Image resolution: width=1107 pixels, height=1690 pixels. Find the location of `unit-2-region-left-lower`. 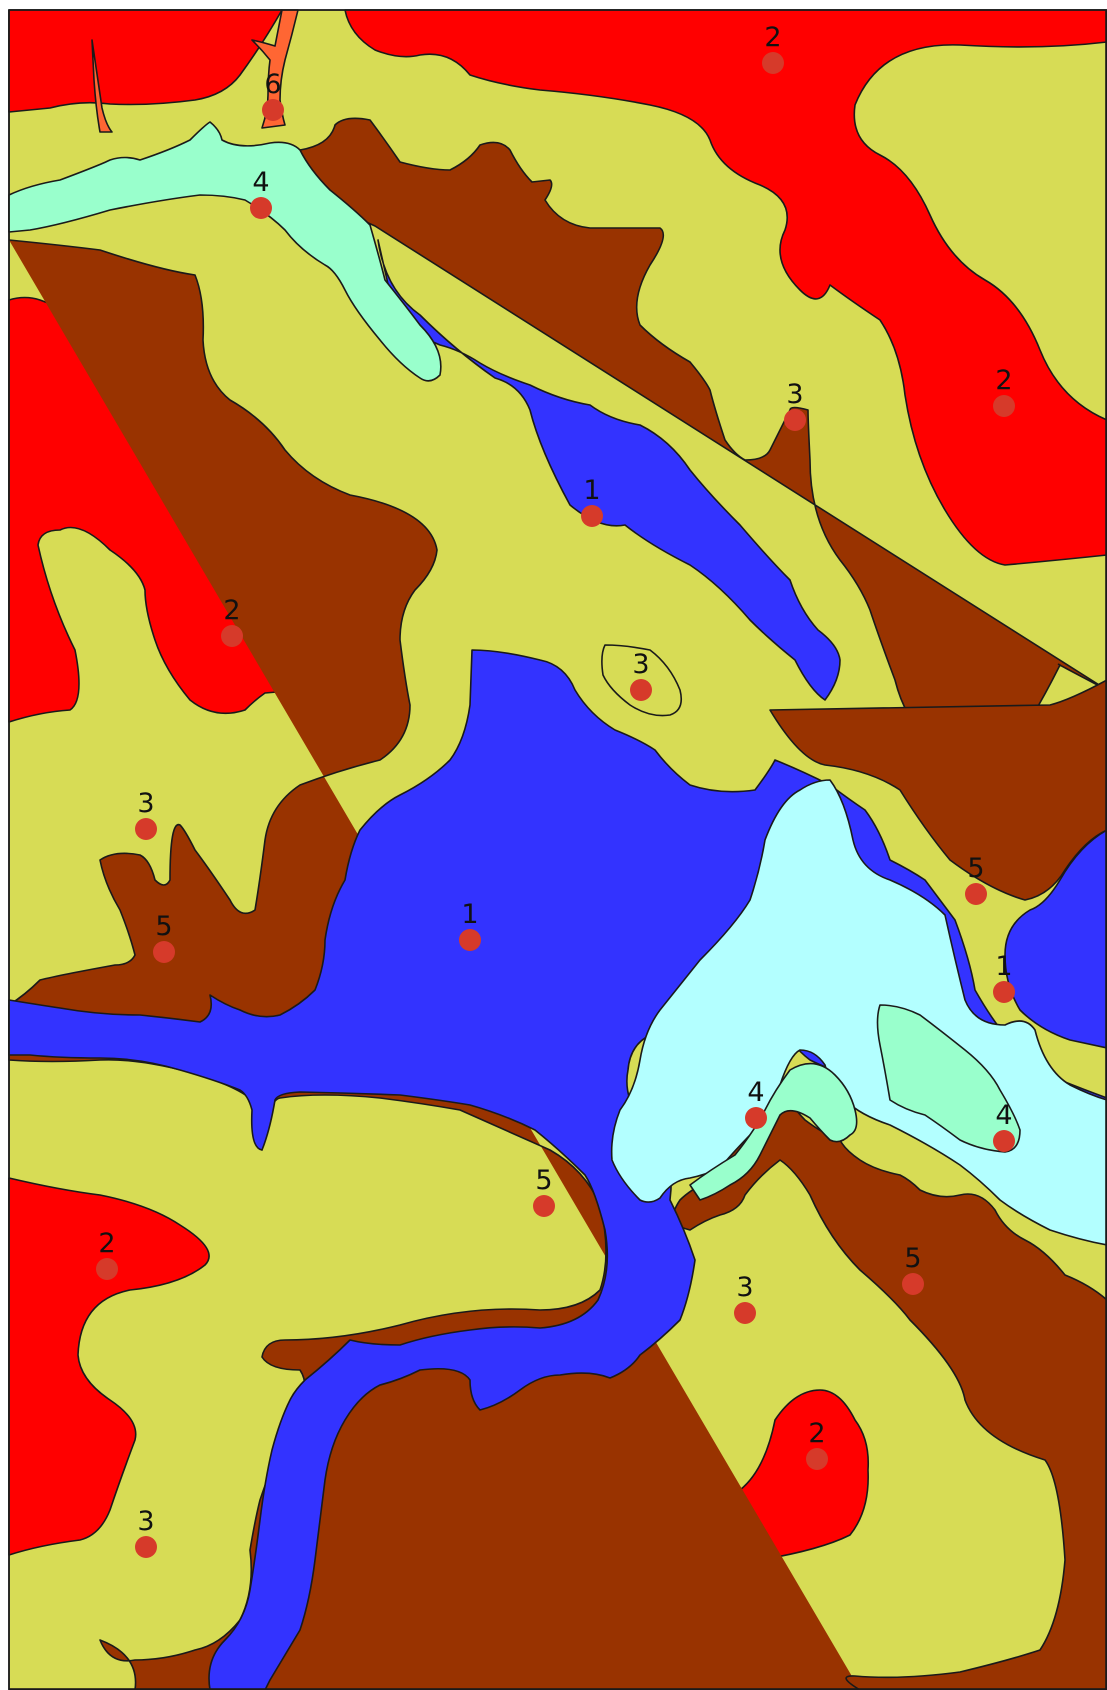

unit-2-region-left-lower is located at coordinates (109, 1366).